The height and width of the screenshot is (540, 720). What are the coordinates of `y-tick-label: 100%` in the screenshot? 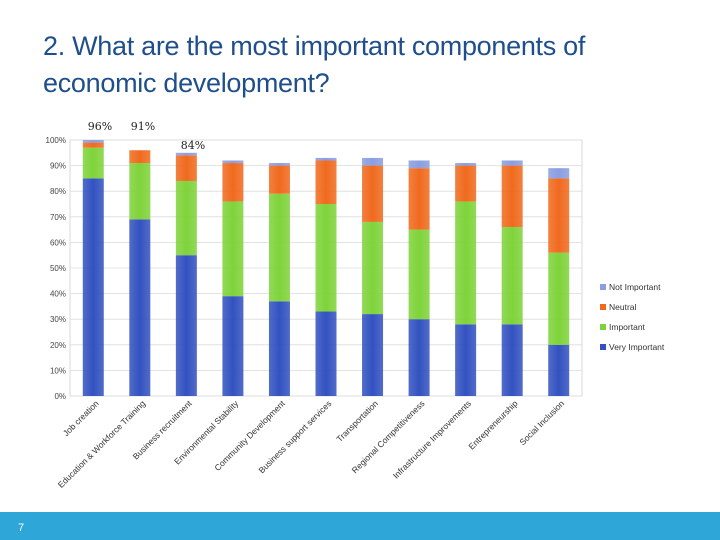 It's located at (56, 140).